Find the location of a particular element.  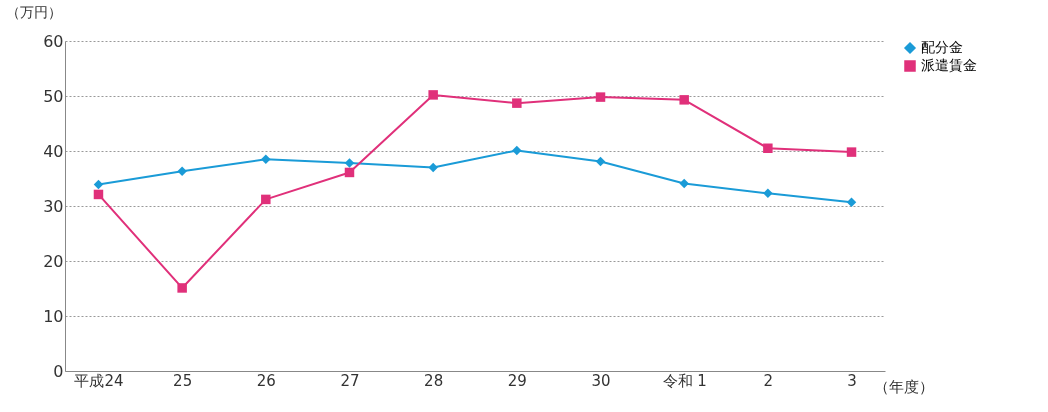

y-tick-label: 60 is located at coordinates (53, 41).